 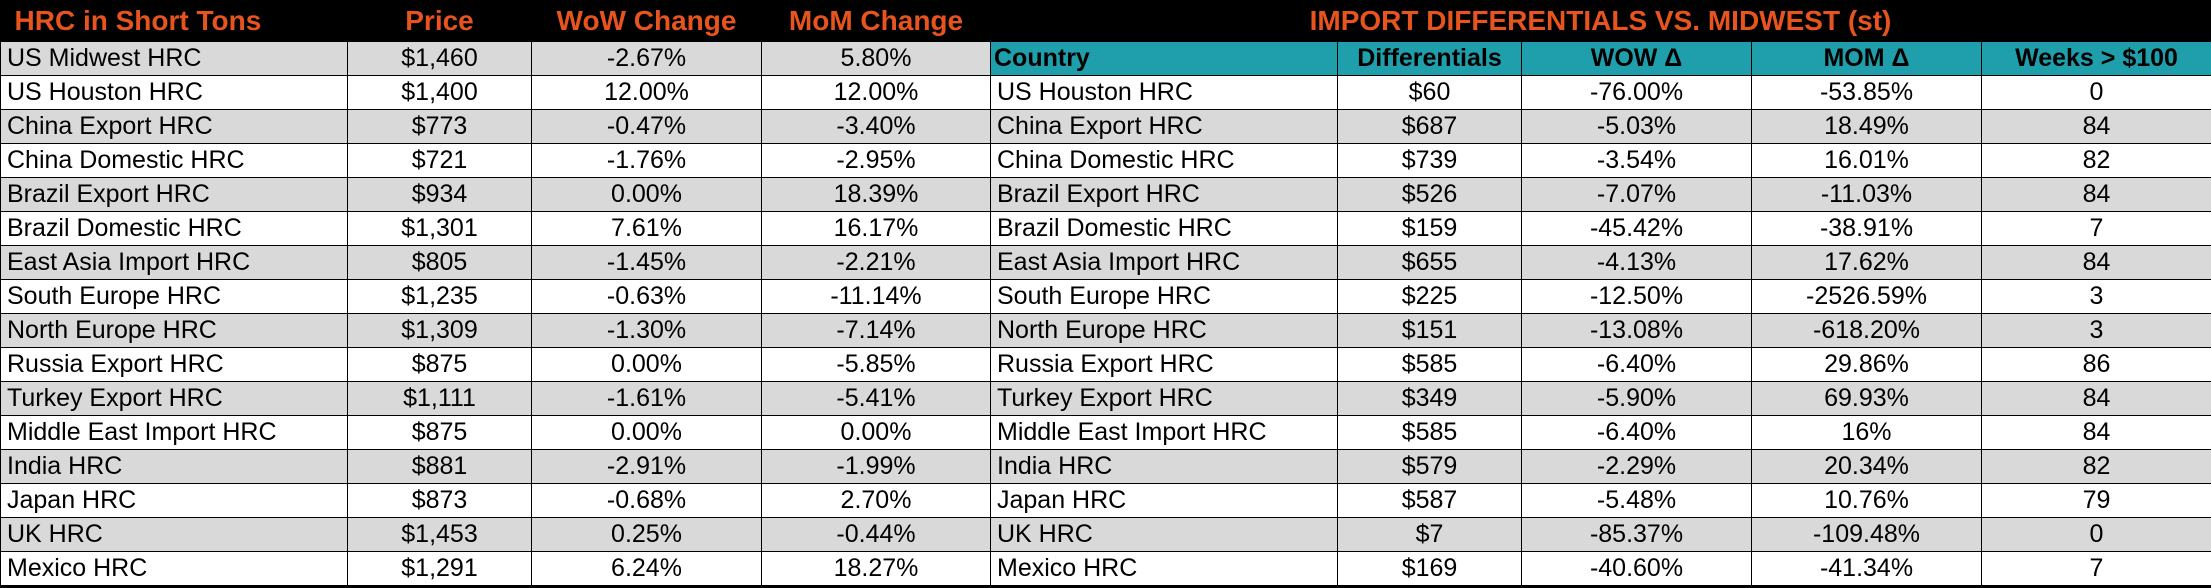 I want to click on left-price-row: India HRC $881 -2.91% -1.99%, so click(x=495, y=466).